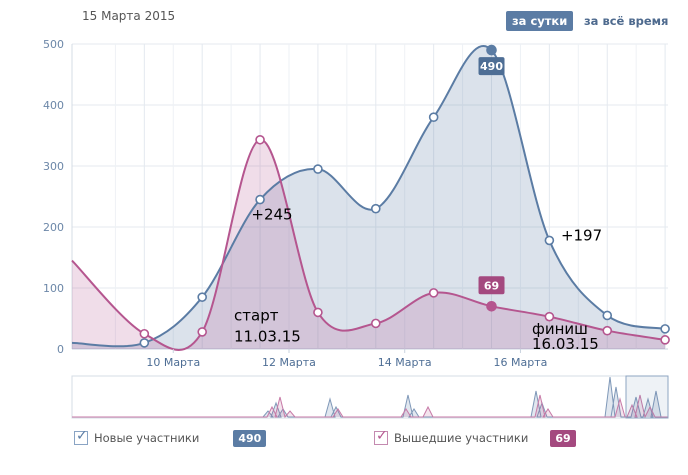 The height and width of the screenshot is (475, 688). I want to click on annotation-plus245: +245, so click(271, 215).